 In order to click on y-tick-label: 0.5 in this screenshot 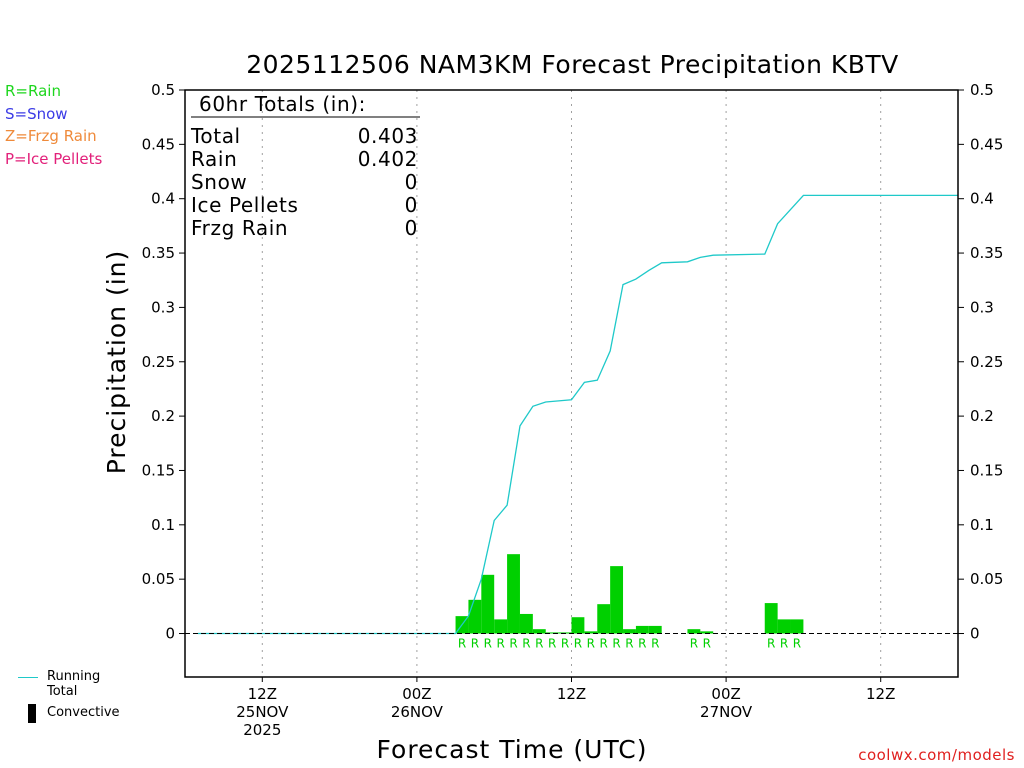, I will do `click(163, 90)`.